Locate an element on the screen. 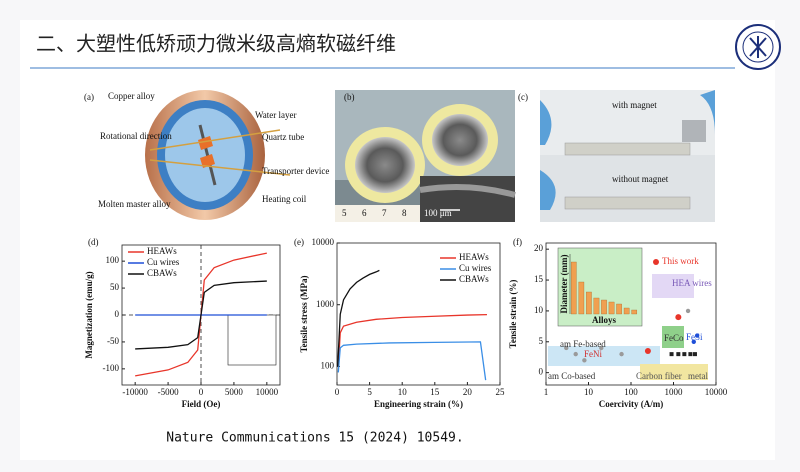 The width and height of the screenshot is (800, 472). inset-frame is located at coordinates (252, 340).